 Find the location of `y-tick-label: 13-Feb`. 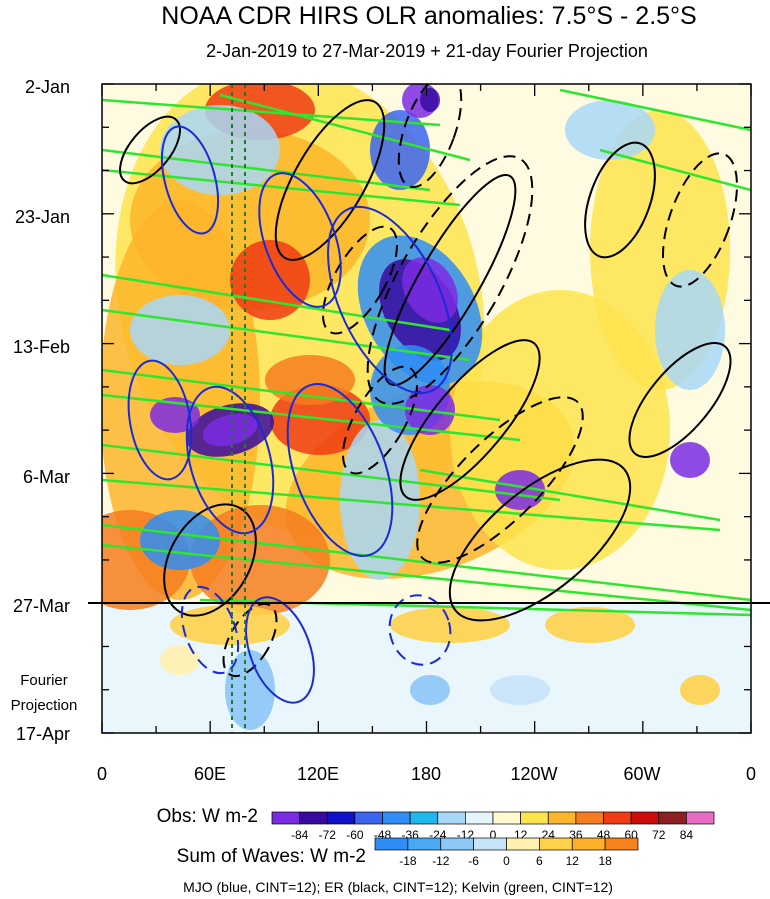

y-tick-label: 13-Feb is located at coordinates (41, 347).